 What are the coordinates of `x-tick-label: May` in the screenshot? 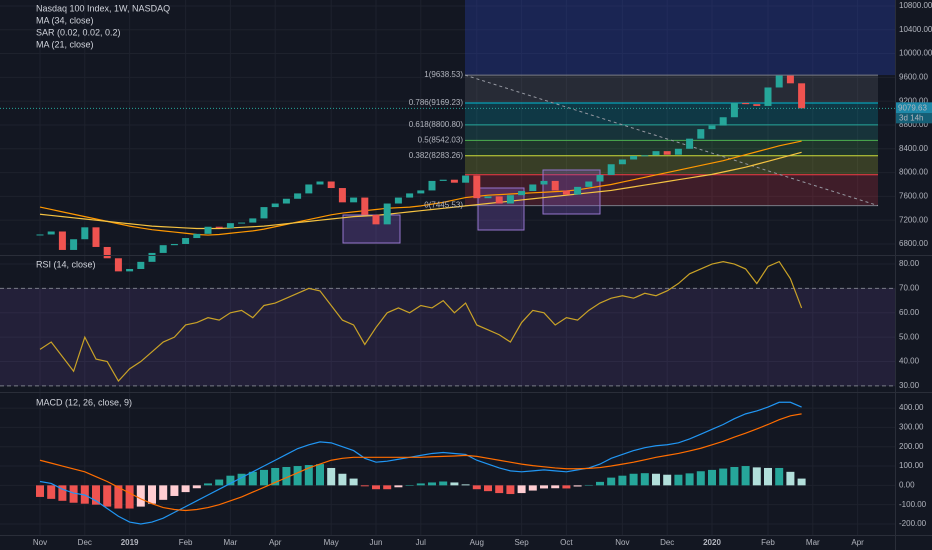 It's located at (331, 542).